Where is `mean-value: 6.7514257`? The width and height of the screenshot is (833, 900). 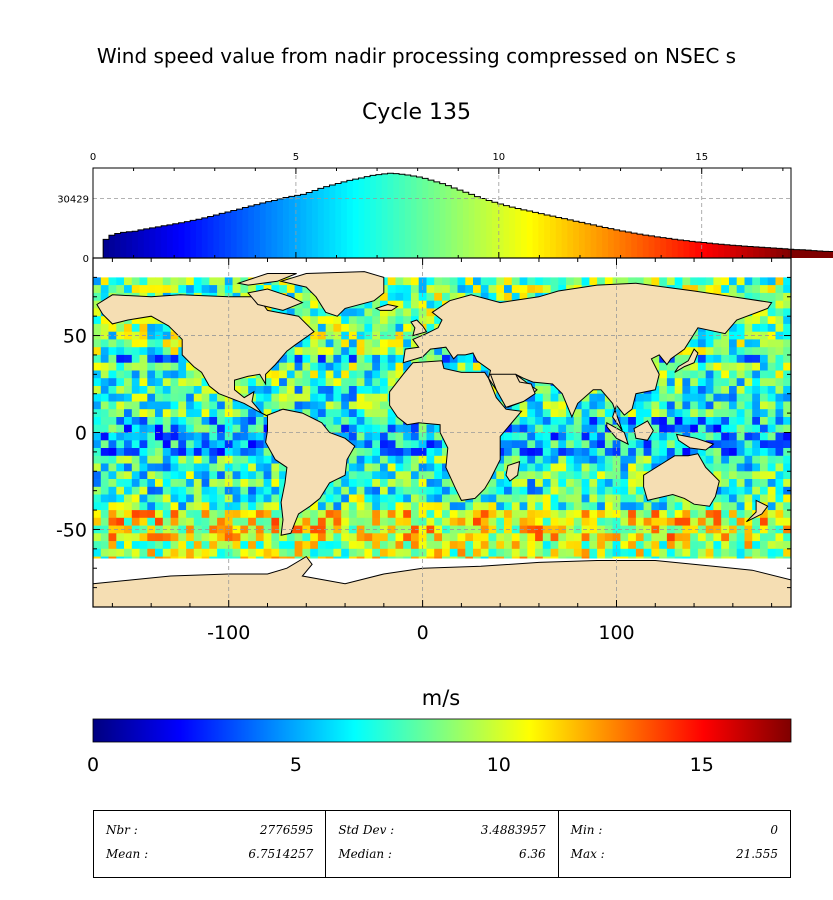
mean-value: 6.7514257 is located at coordinates (281, 854).